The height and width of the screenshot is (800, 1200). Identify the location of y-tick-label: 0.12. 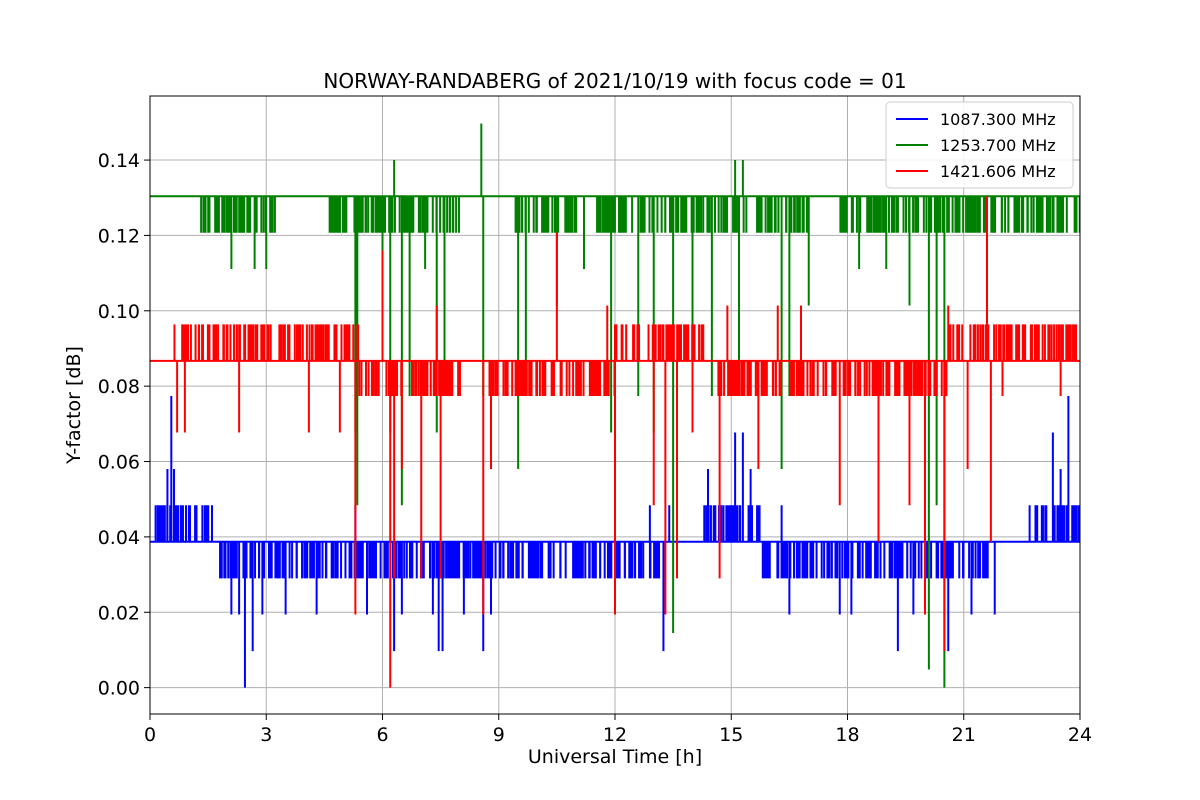
(119, 236).